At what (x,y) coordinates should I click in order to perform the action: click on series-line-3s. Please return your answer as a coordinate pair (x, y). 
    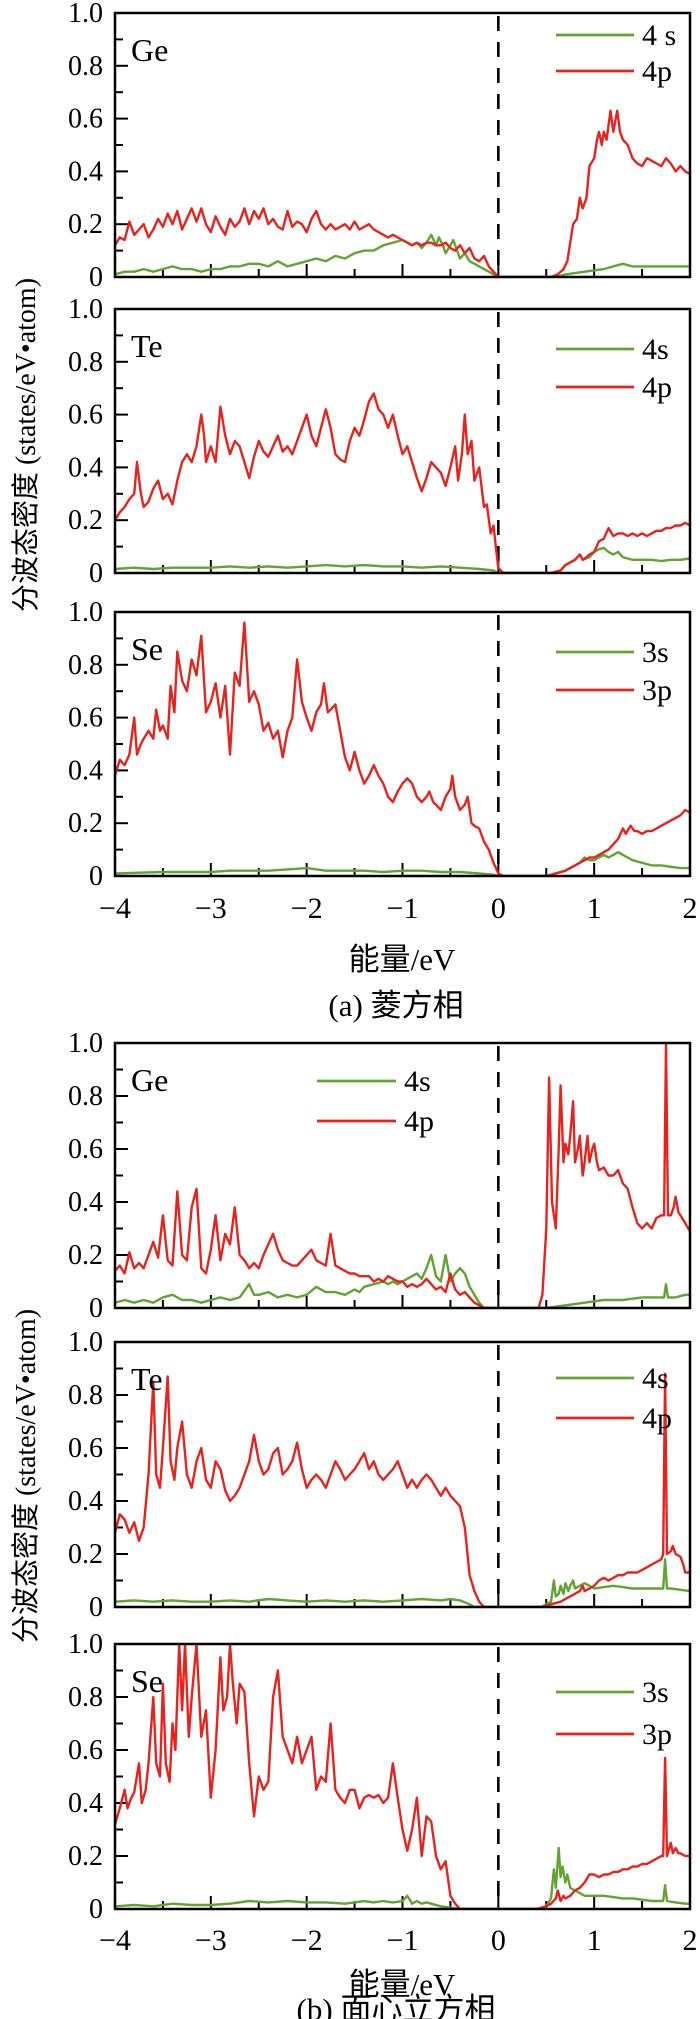
    Looking at the image, I should click on (402, 1877).